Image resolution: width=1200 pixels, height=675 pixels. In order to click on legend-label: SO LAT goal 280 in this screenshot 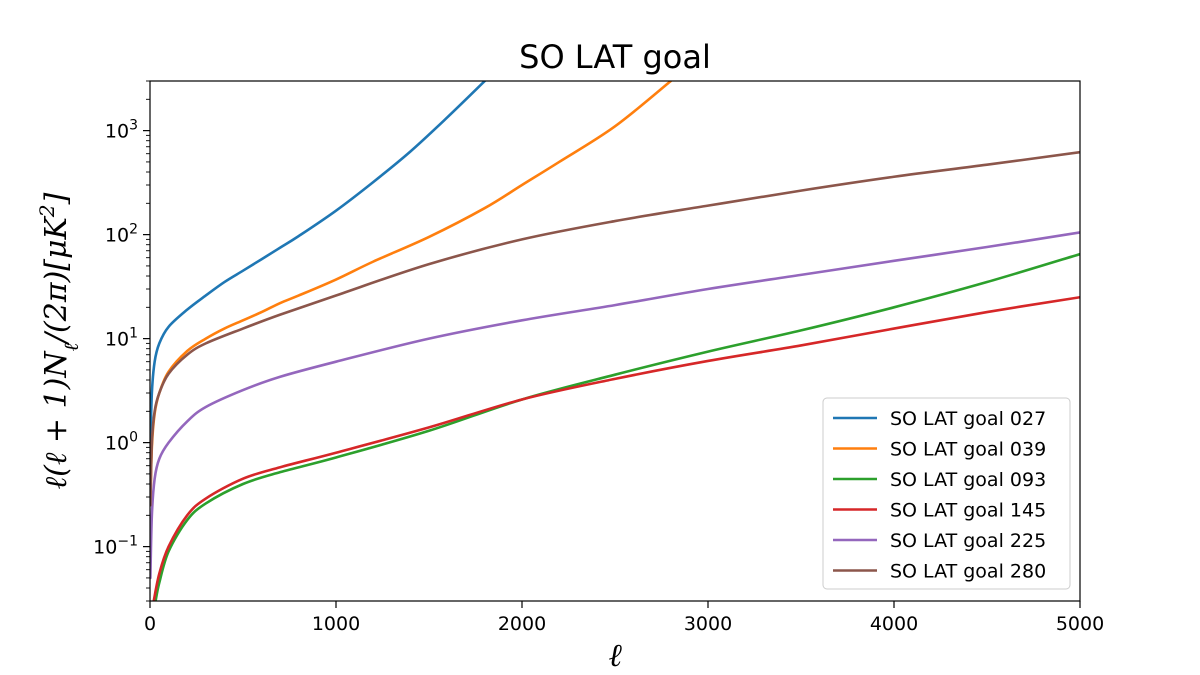, I will do `click(968, 572)`.